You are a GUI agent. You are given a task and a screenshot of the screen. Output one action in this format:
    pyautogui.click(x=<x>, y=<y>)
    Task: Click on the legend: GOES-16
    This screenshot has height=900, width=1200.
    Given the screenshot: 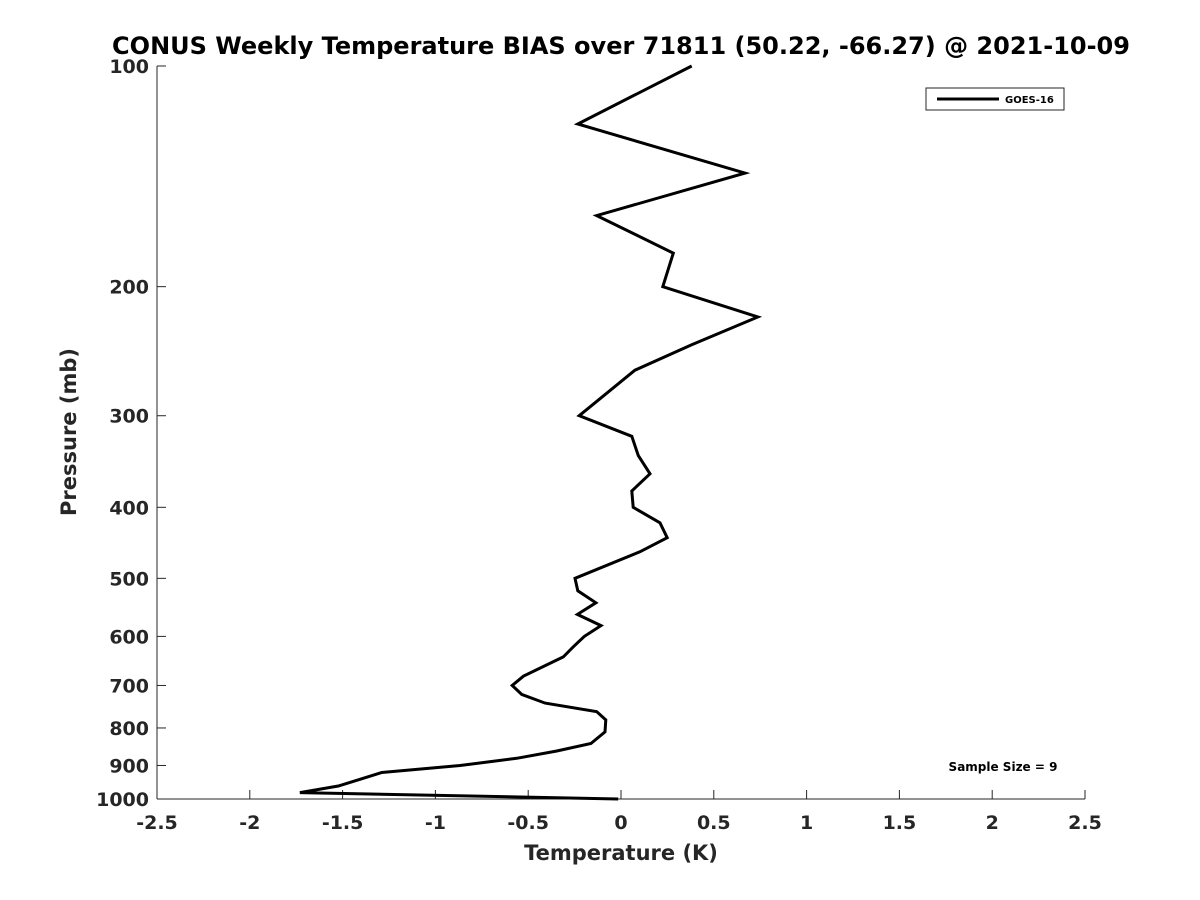 What is the action you would take?
    pyautogui.click(x=995, y=99)
    